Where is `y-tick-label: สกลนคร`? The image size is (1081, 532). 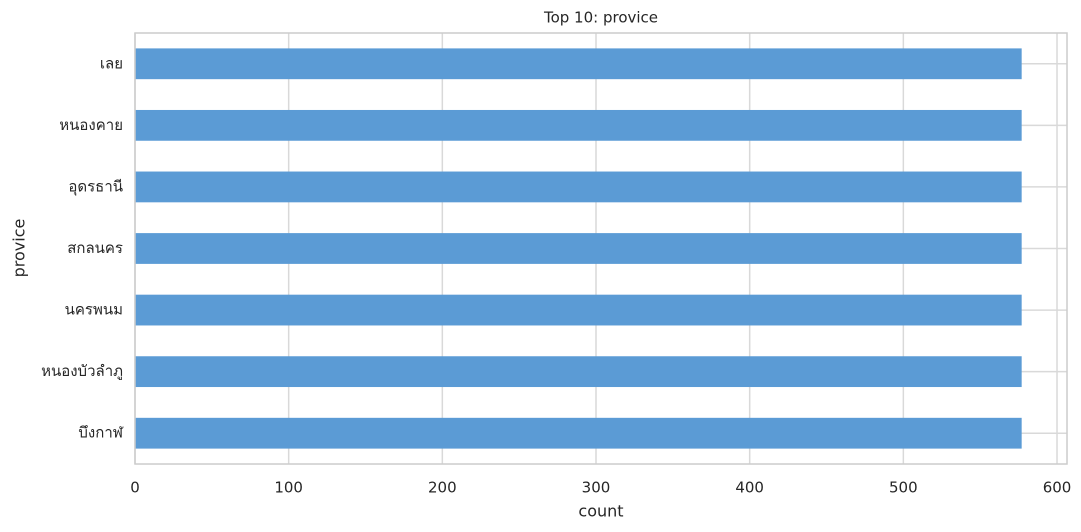
y-tick-label: สกลนคร is located at coordinates (95, 248).